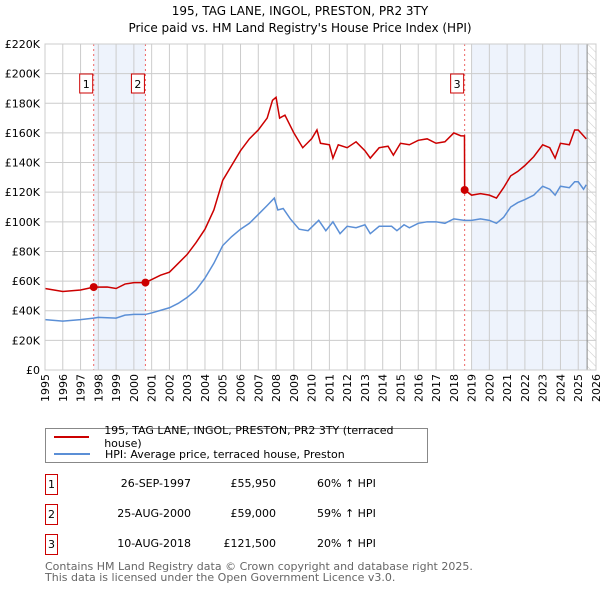  Describe the element at coordinates (26, 251) in the screenshot. I see `y-tick-label: £80K` at that location.